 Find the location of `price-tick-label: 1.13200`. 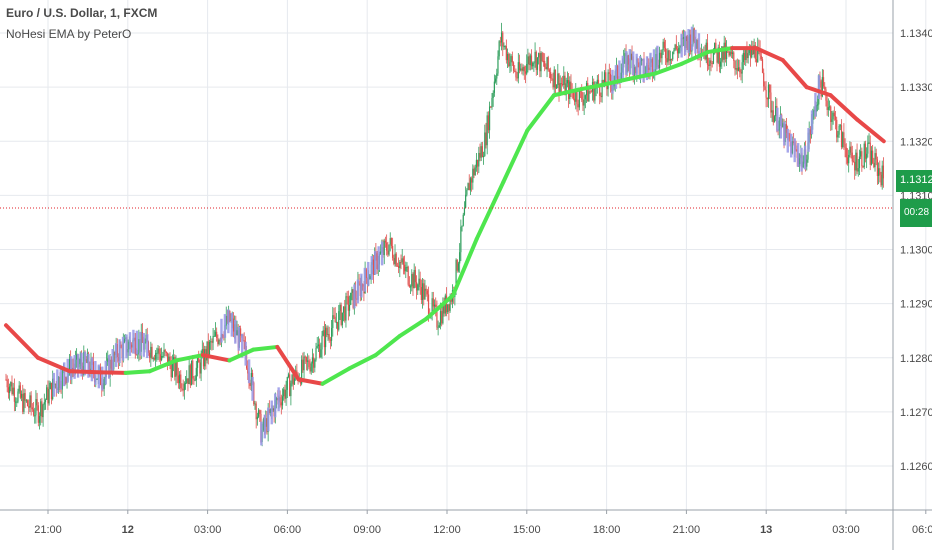

price-tick-label: 1.13200 is located at coordinates (916, 142).